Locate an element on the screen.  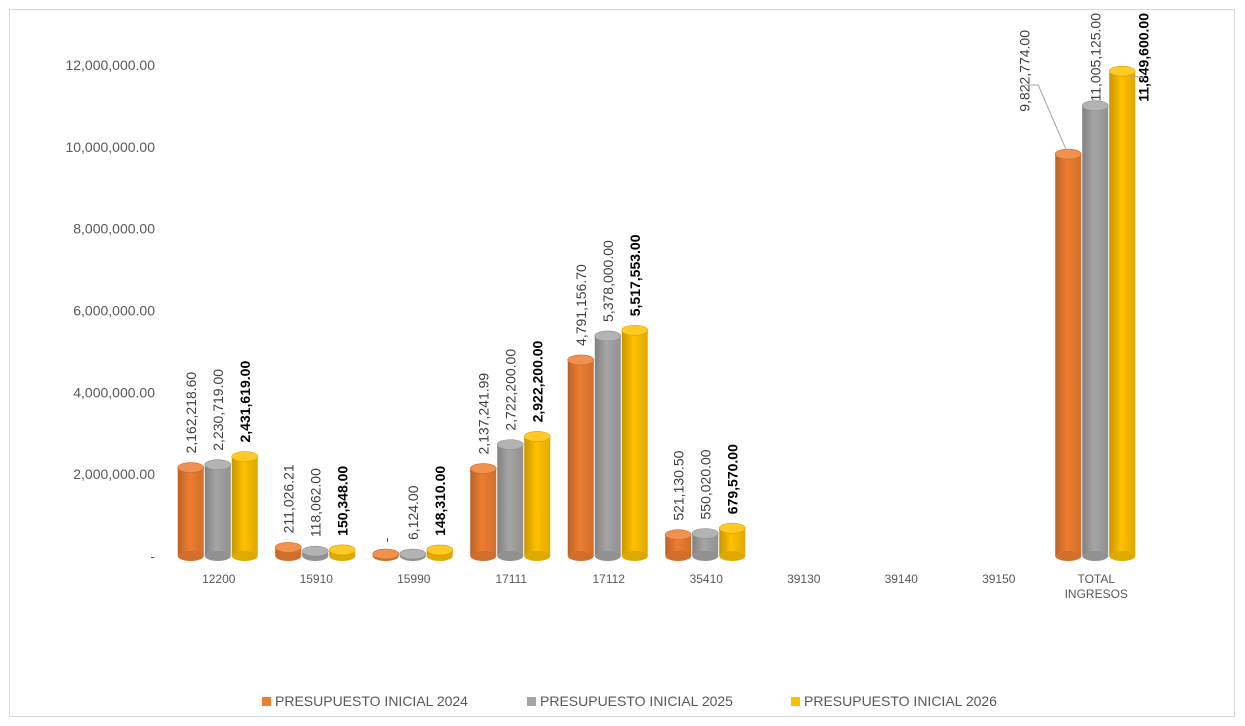
y-tick-label: - is located at coordinates (152, 556).